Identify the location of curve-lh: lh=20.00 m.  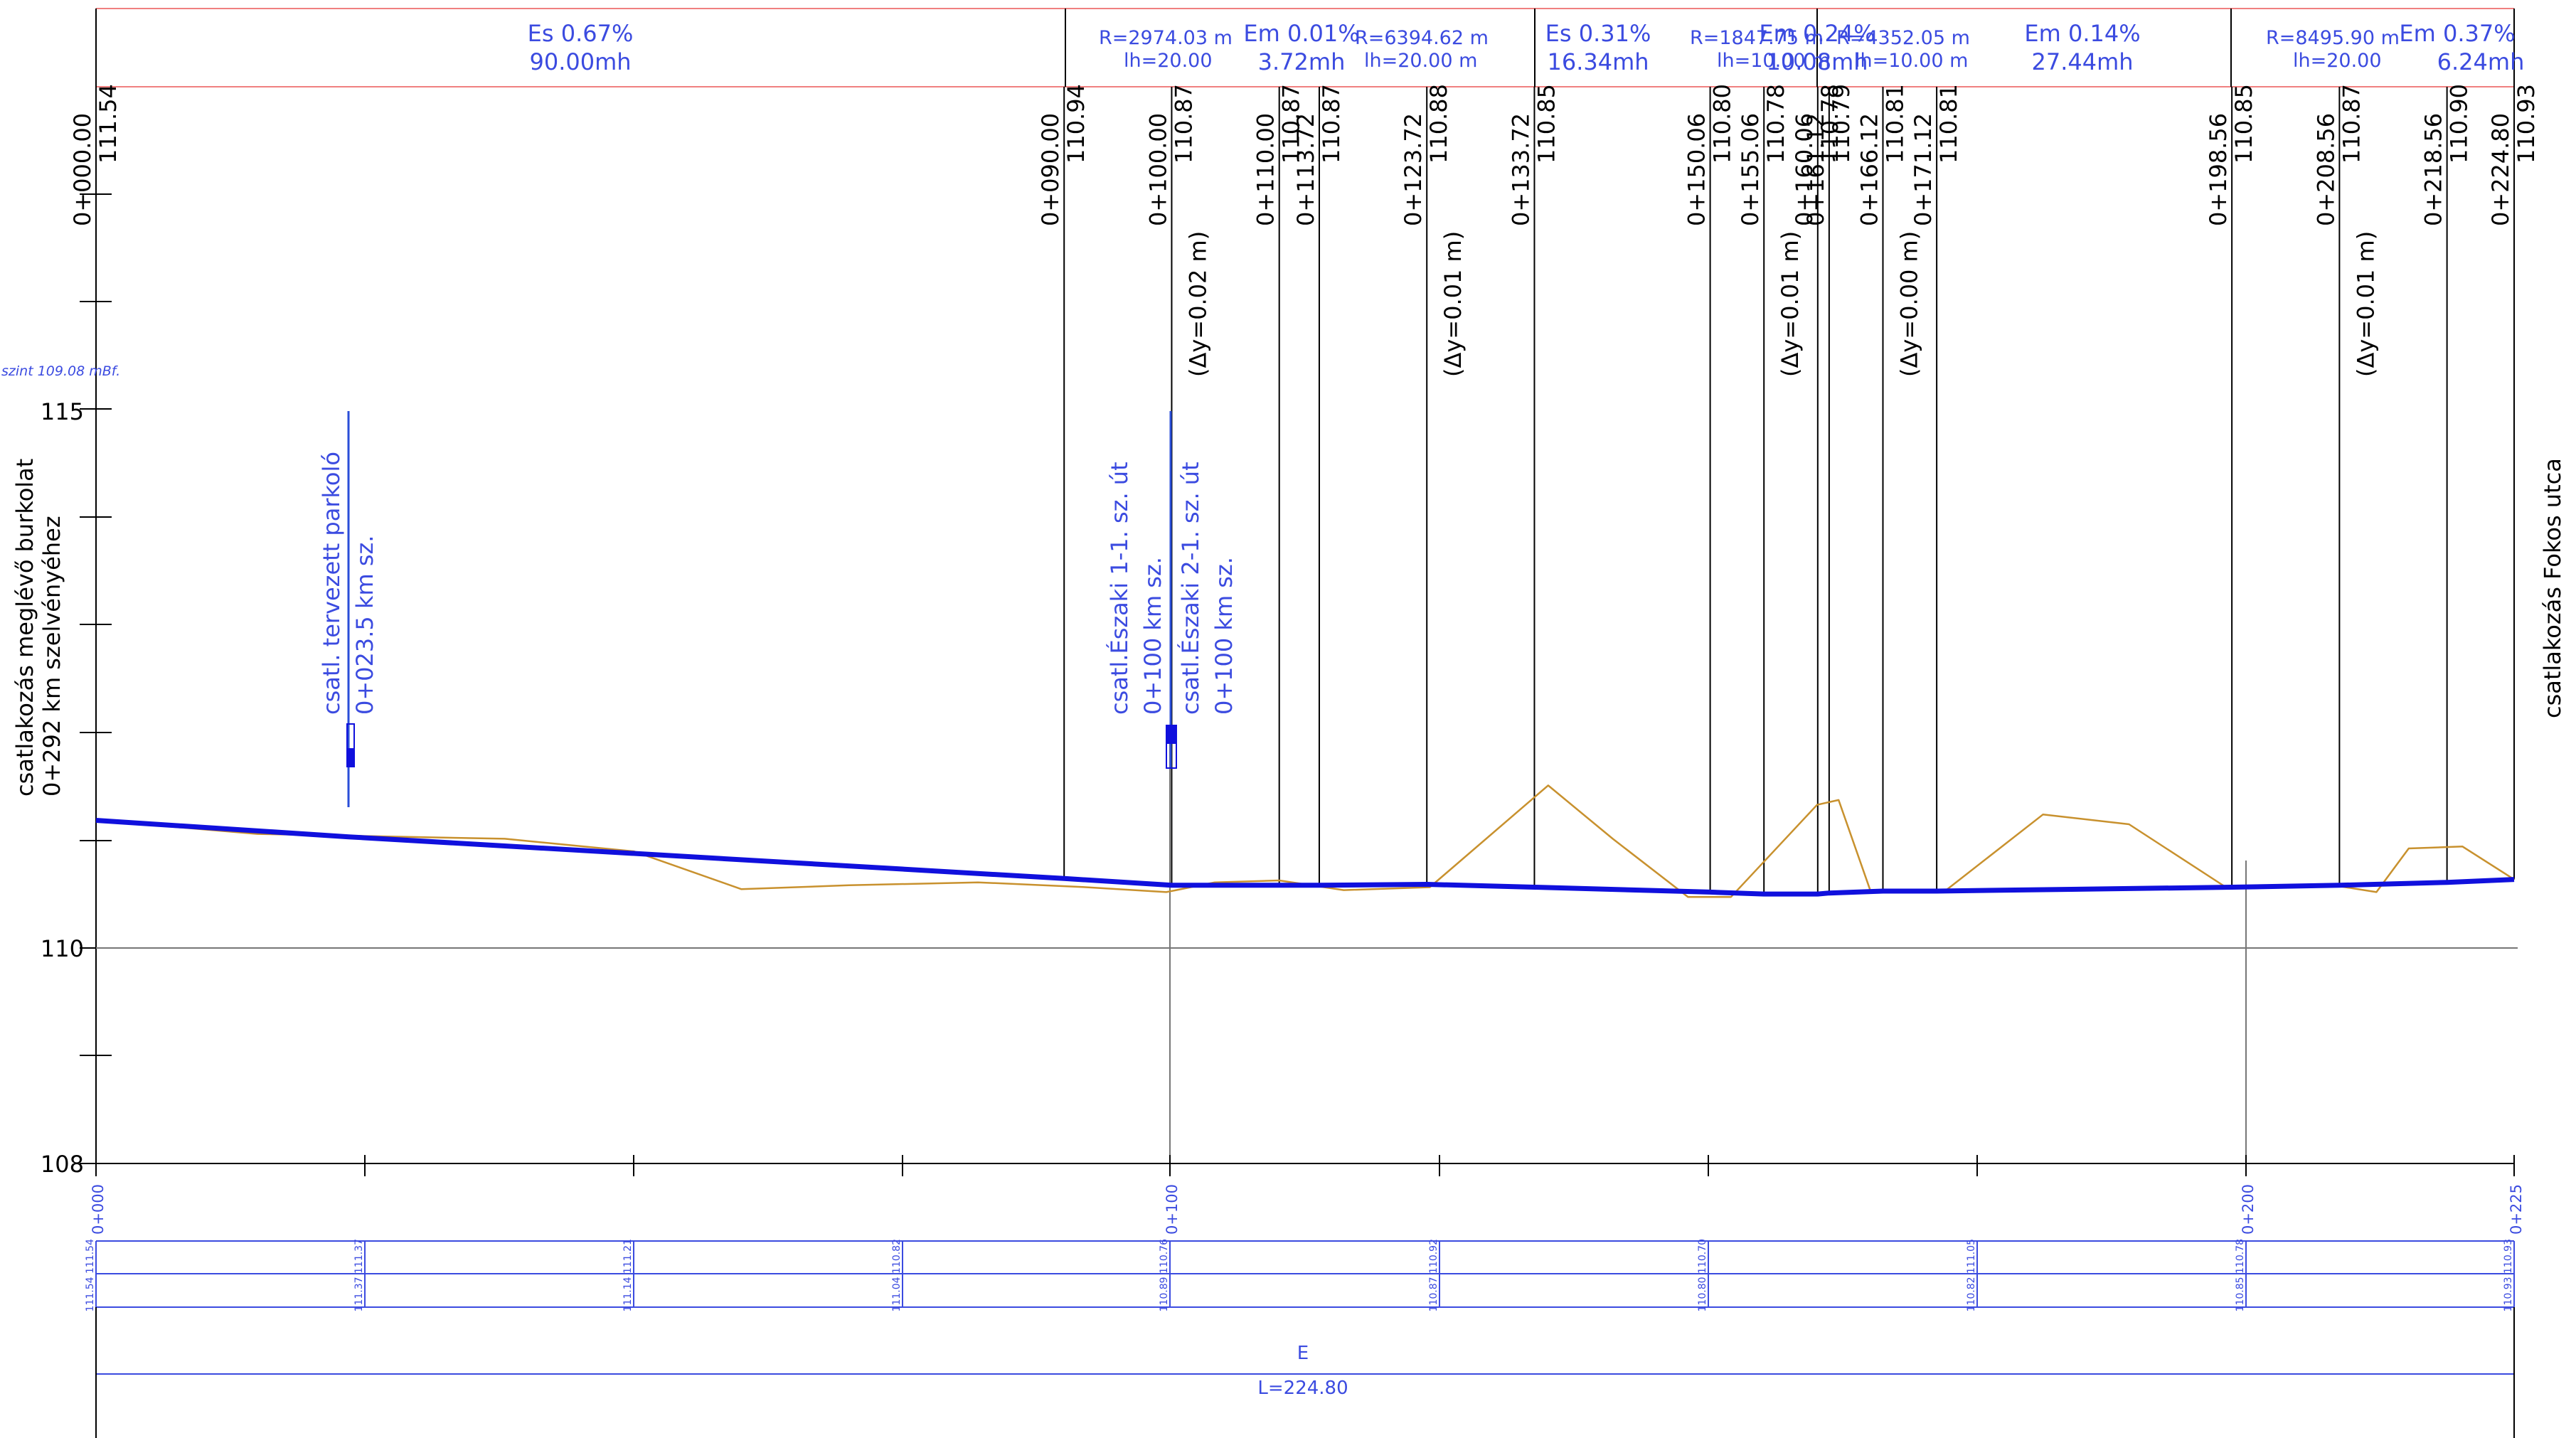
(1420, 61).